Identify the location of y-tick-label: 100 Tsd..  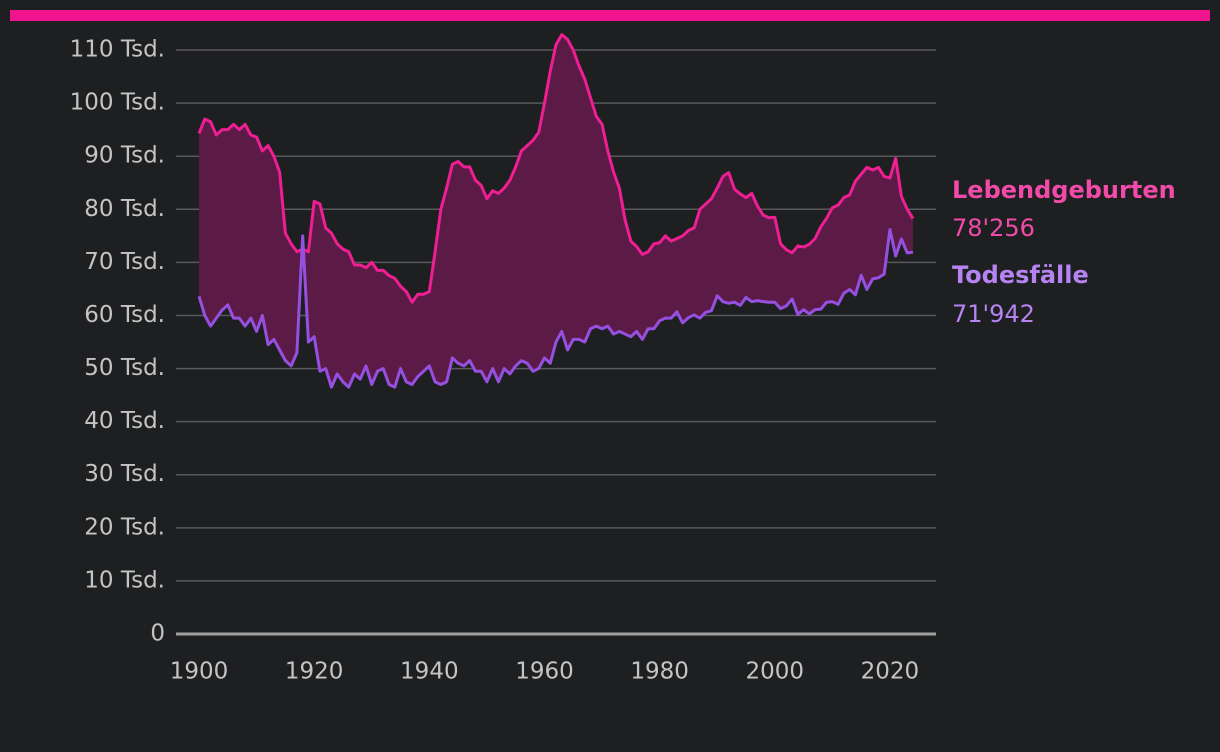
(117, 103).